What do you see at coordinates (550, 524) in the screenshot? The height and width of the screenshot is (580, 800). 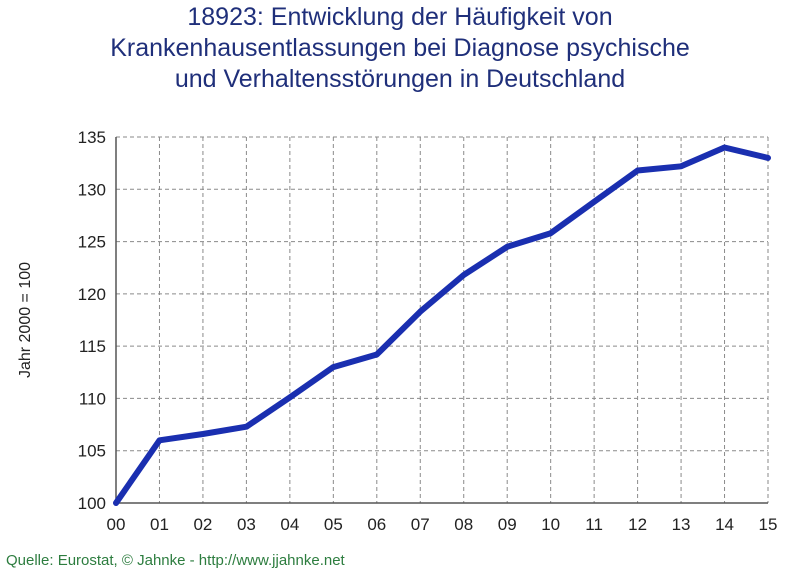 I see `x-tick-label: 10` at bounding box center [550, 524].